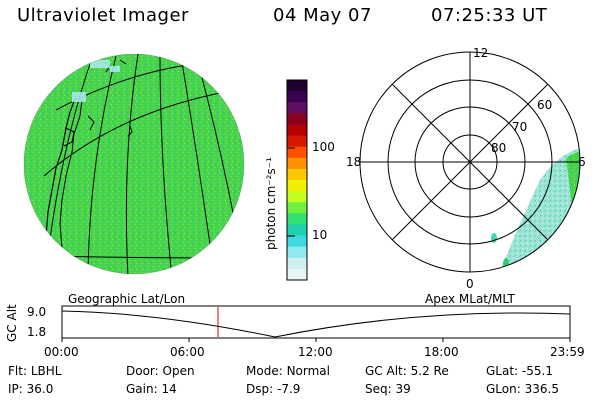 This screenshot has height=400, width=600. Describe the element at coordinates (61, 352) in the screenshot. I see `x-tick-0000: 00:00` at that location.